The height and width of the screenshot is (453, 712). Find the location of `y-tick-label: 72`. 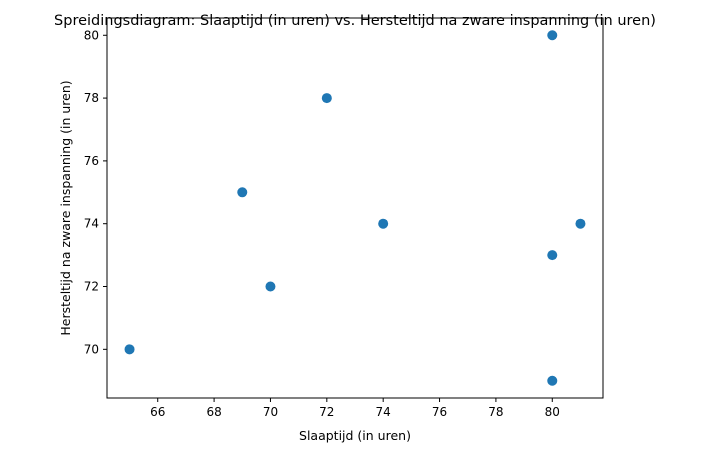

y-tick-label: 72 is located at coordinates (91, 287).